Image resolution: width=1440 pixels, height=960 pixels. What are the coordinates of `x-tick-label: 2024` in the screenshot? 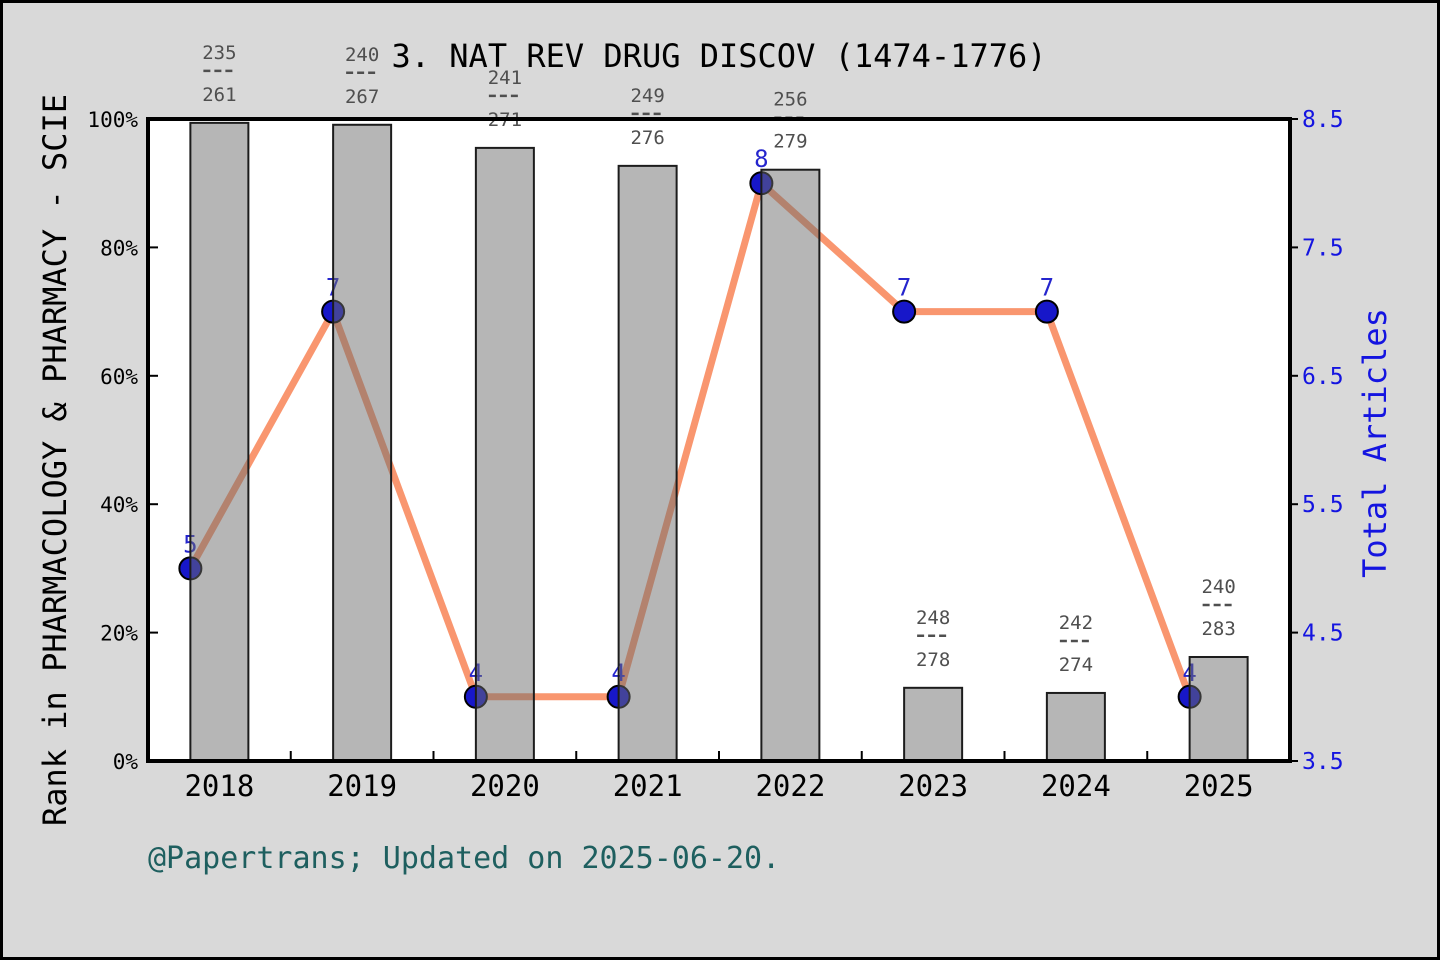 It's located at (1076, 786).